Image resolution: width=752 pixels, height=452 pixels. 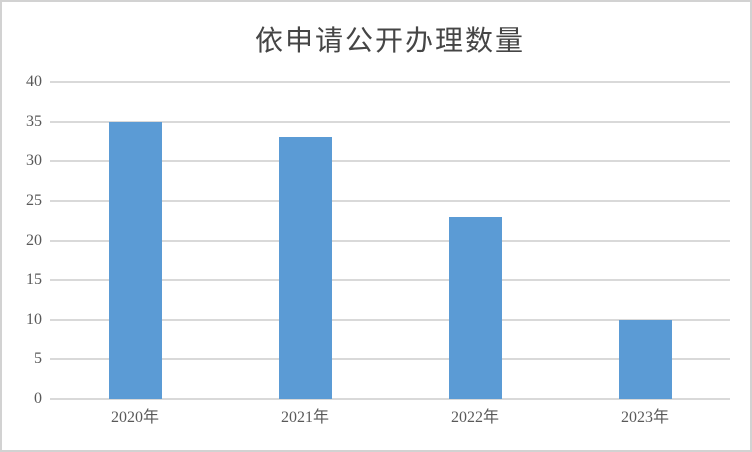 What do you see at coordinates (34, 240) in the screenshot?
I see `y-axis-tick-label: 20` at bounding box center [34, 240].